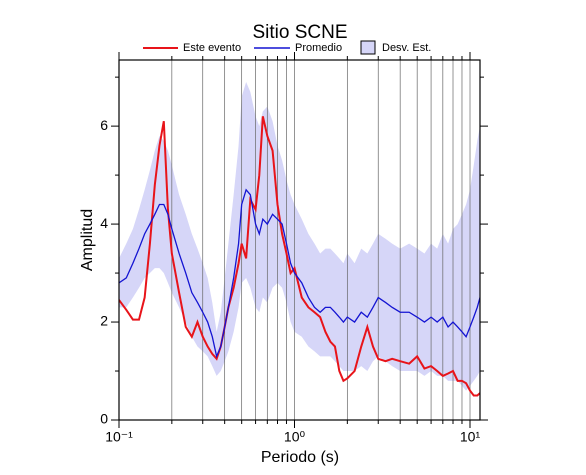 This screenshot has width=586, height=475. Describe the element at coordinates (104, 223) in the screenshot. I see `y-tick-label: 4` at that location.